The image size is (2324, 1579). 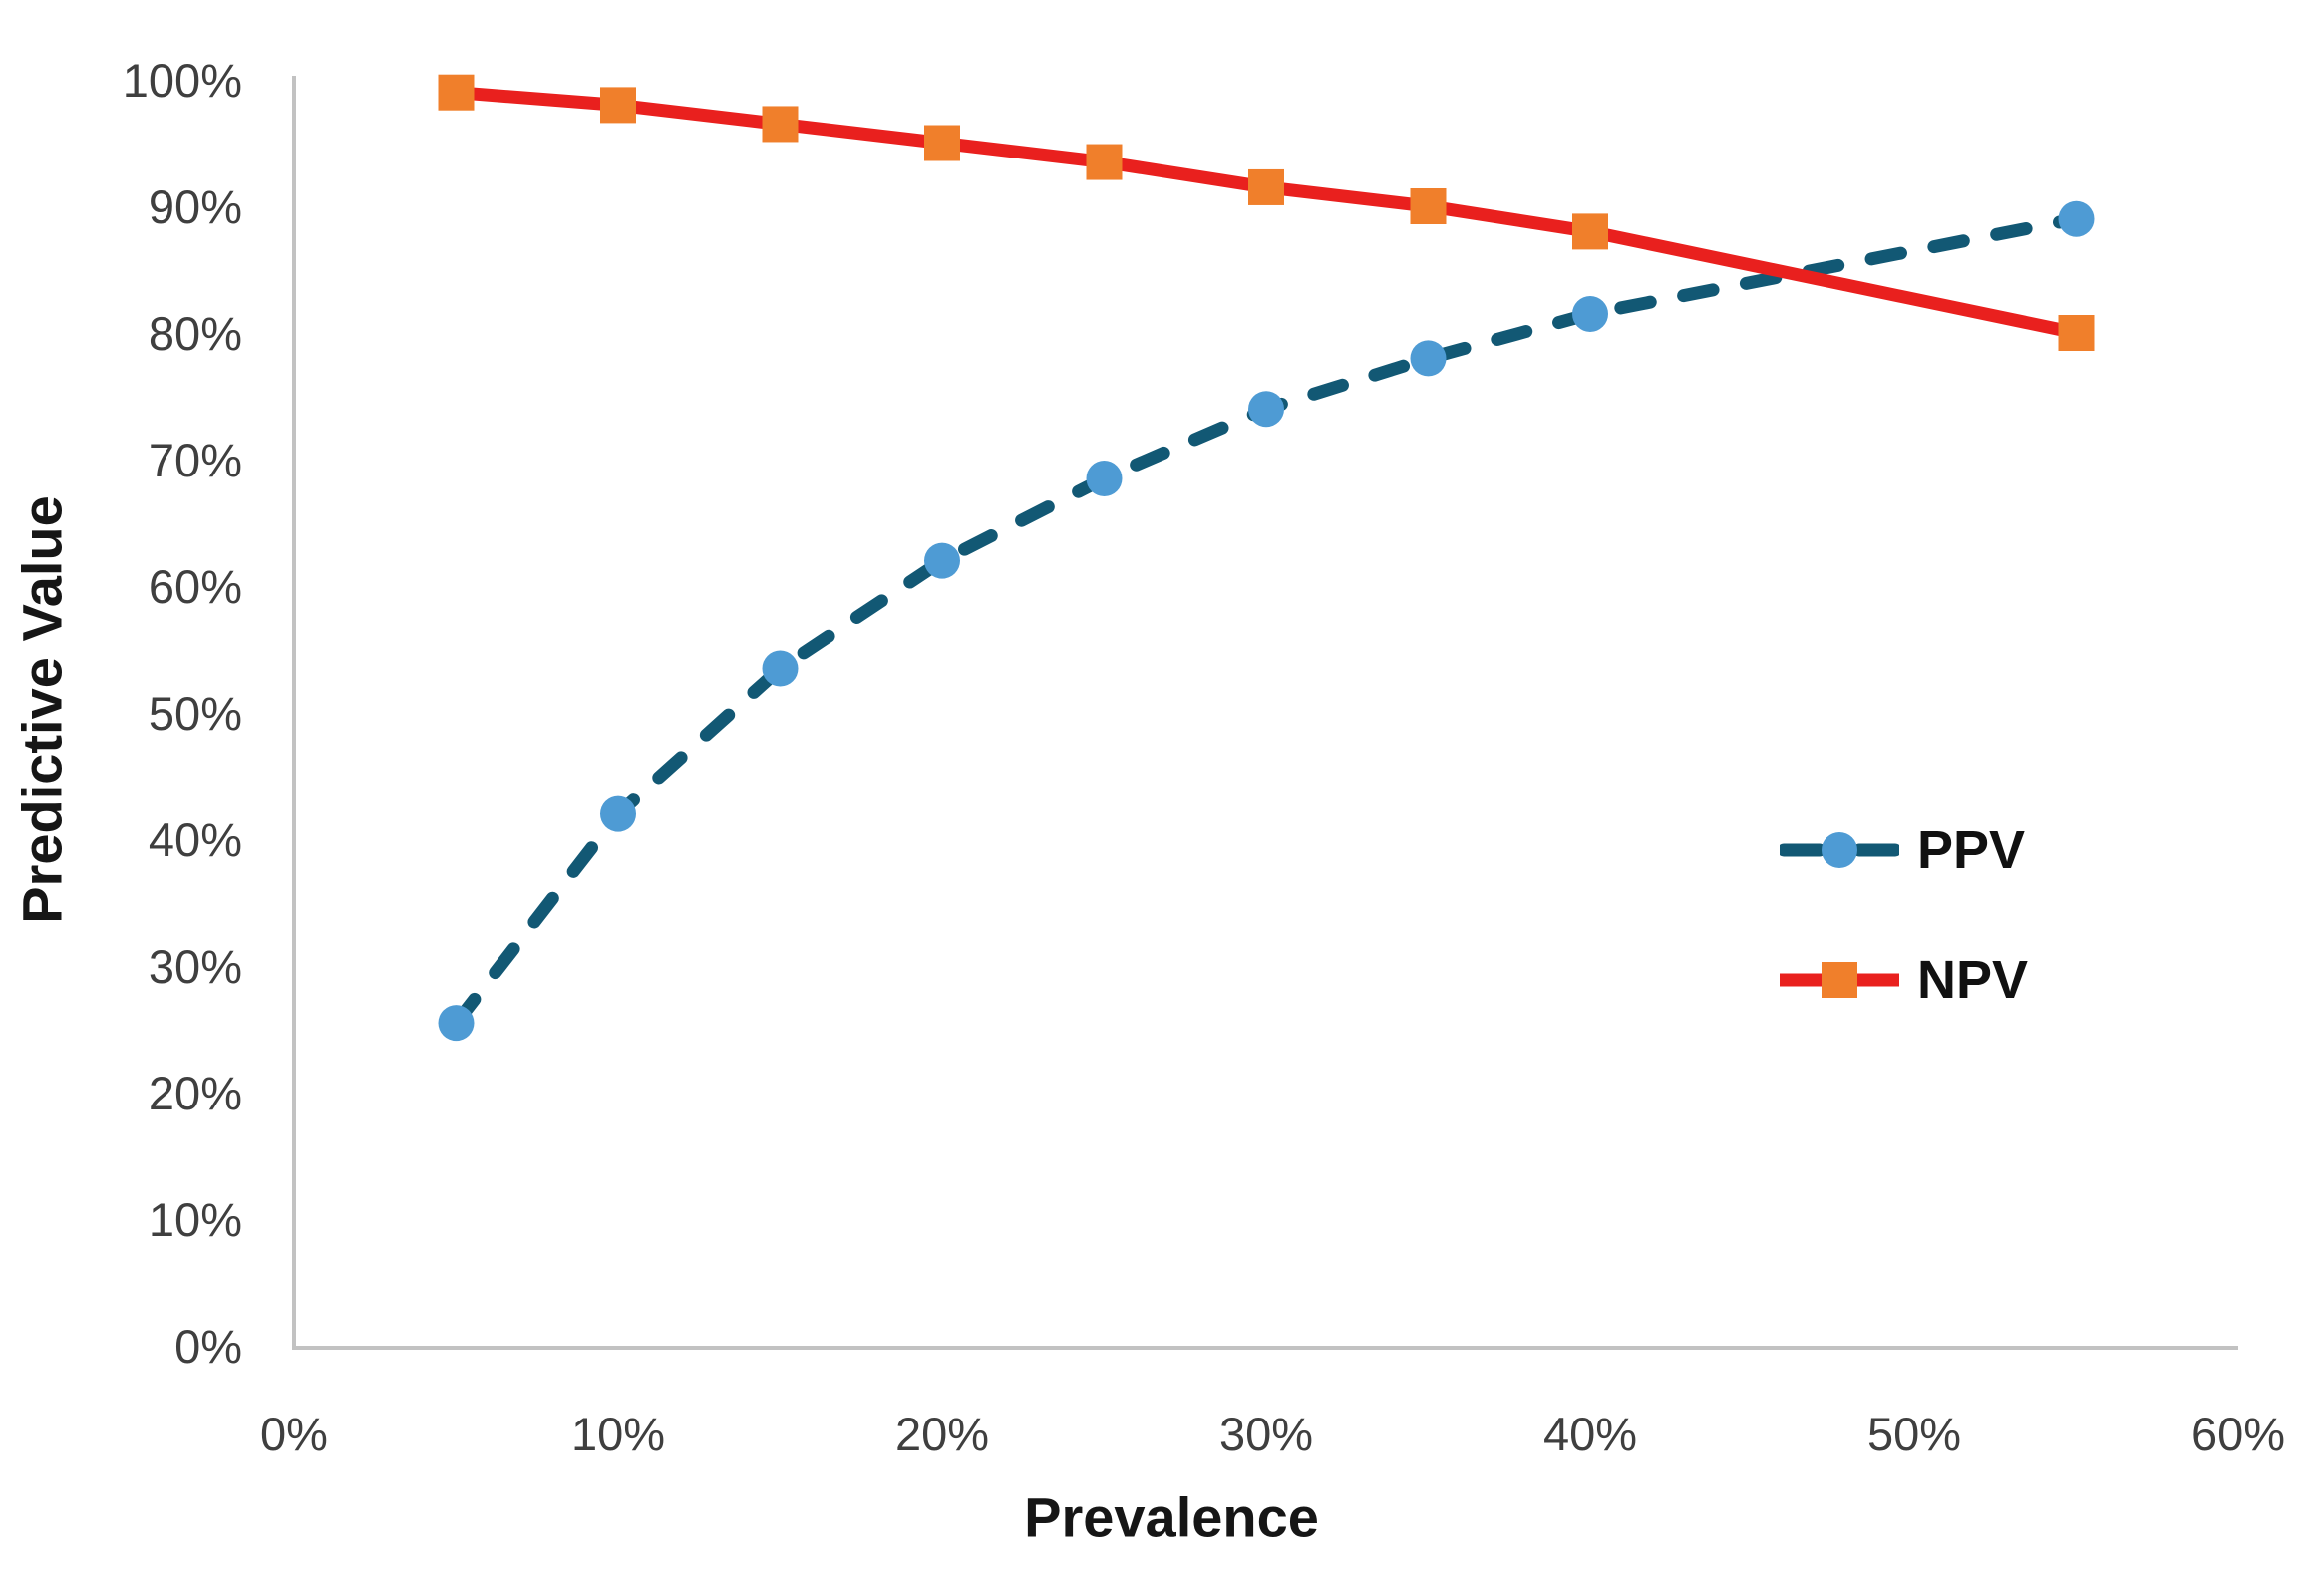 I want to click on x-tick-label: 40%, so click(x=1590, y=1434).